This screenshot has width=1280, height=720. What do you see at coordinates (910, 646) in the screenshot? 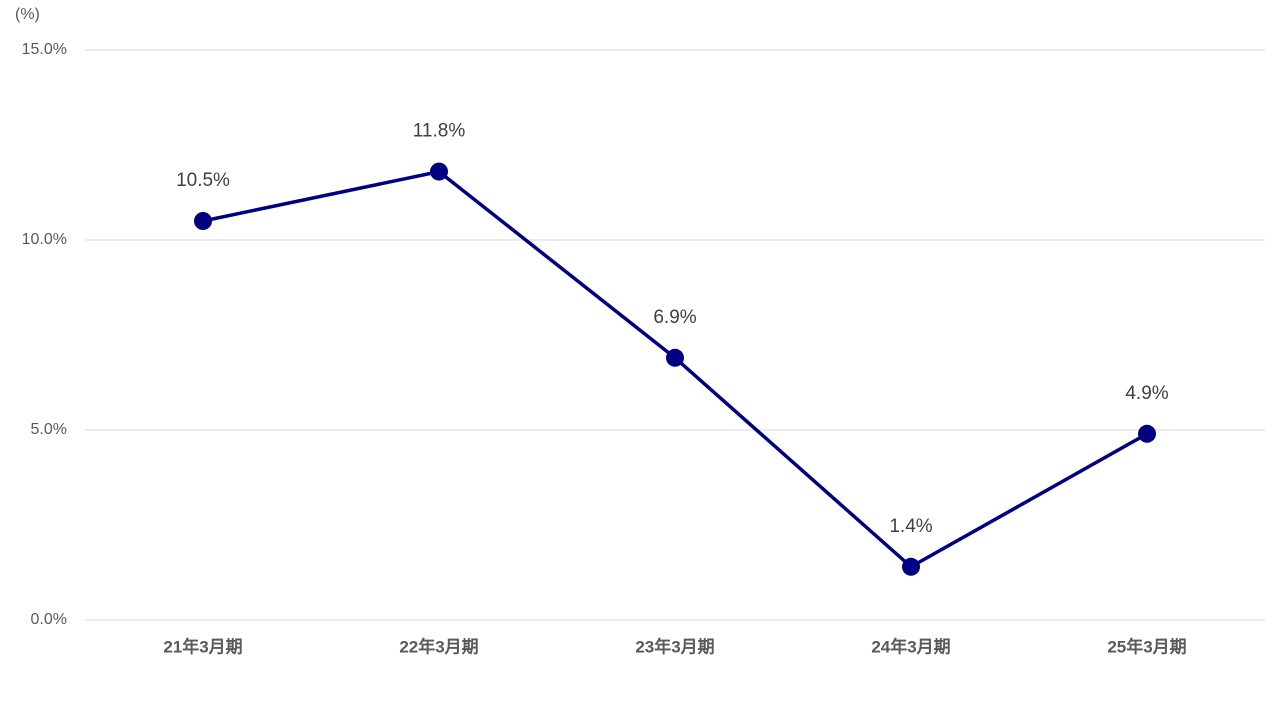
I see `x-tick-label: 24年3月期` at bounding box center [910, 646].